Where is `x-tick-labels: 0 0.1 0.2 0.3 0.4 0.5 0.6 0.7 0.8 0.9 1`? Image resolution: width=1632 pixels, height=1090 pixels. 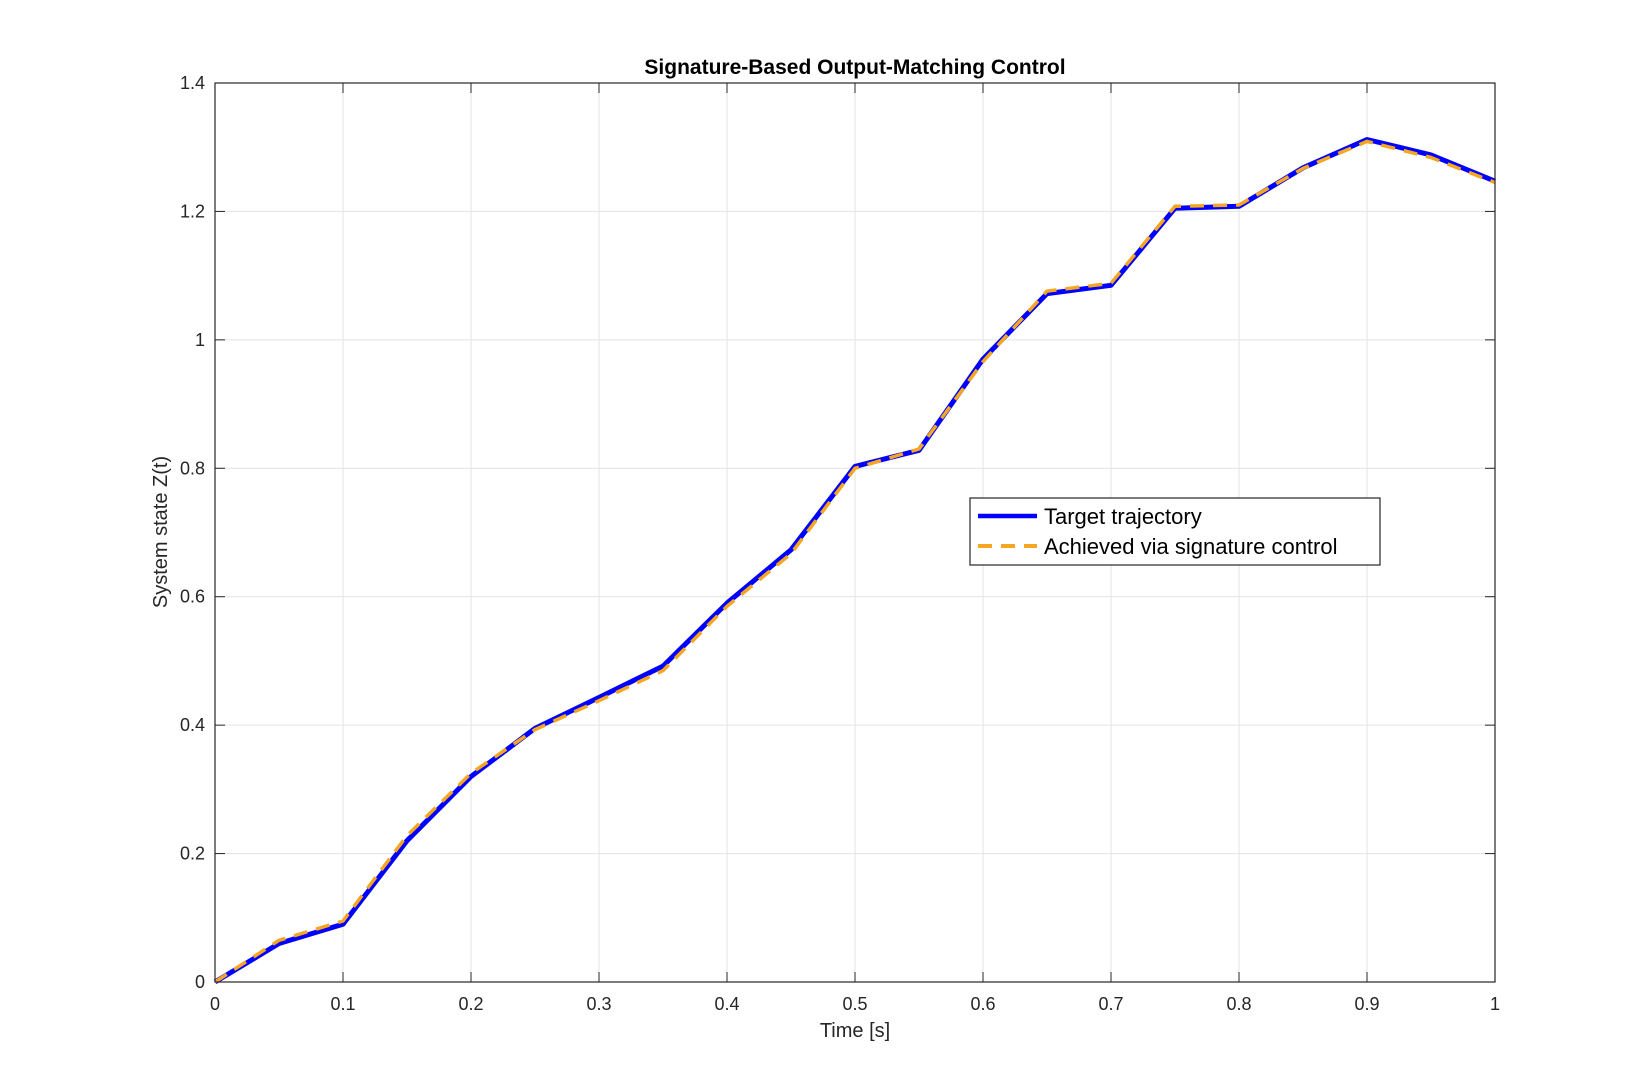
x-tick-labels: 0 0.1 0.2 0.3 0.4 0.5 0.6 0.7 0.8 0.9 1 is located at coordinates (855, 1004).